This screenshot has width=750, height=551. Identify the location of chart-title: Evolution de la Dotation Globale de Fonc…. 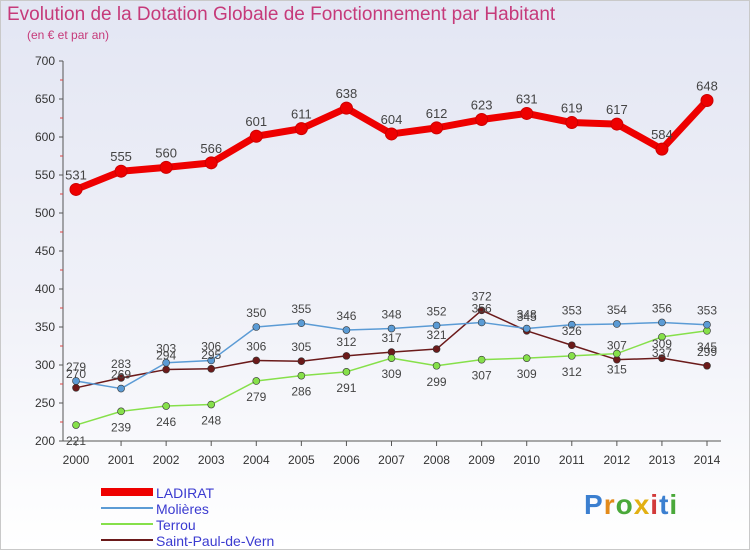
(281, 14).